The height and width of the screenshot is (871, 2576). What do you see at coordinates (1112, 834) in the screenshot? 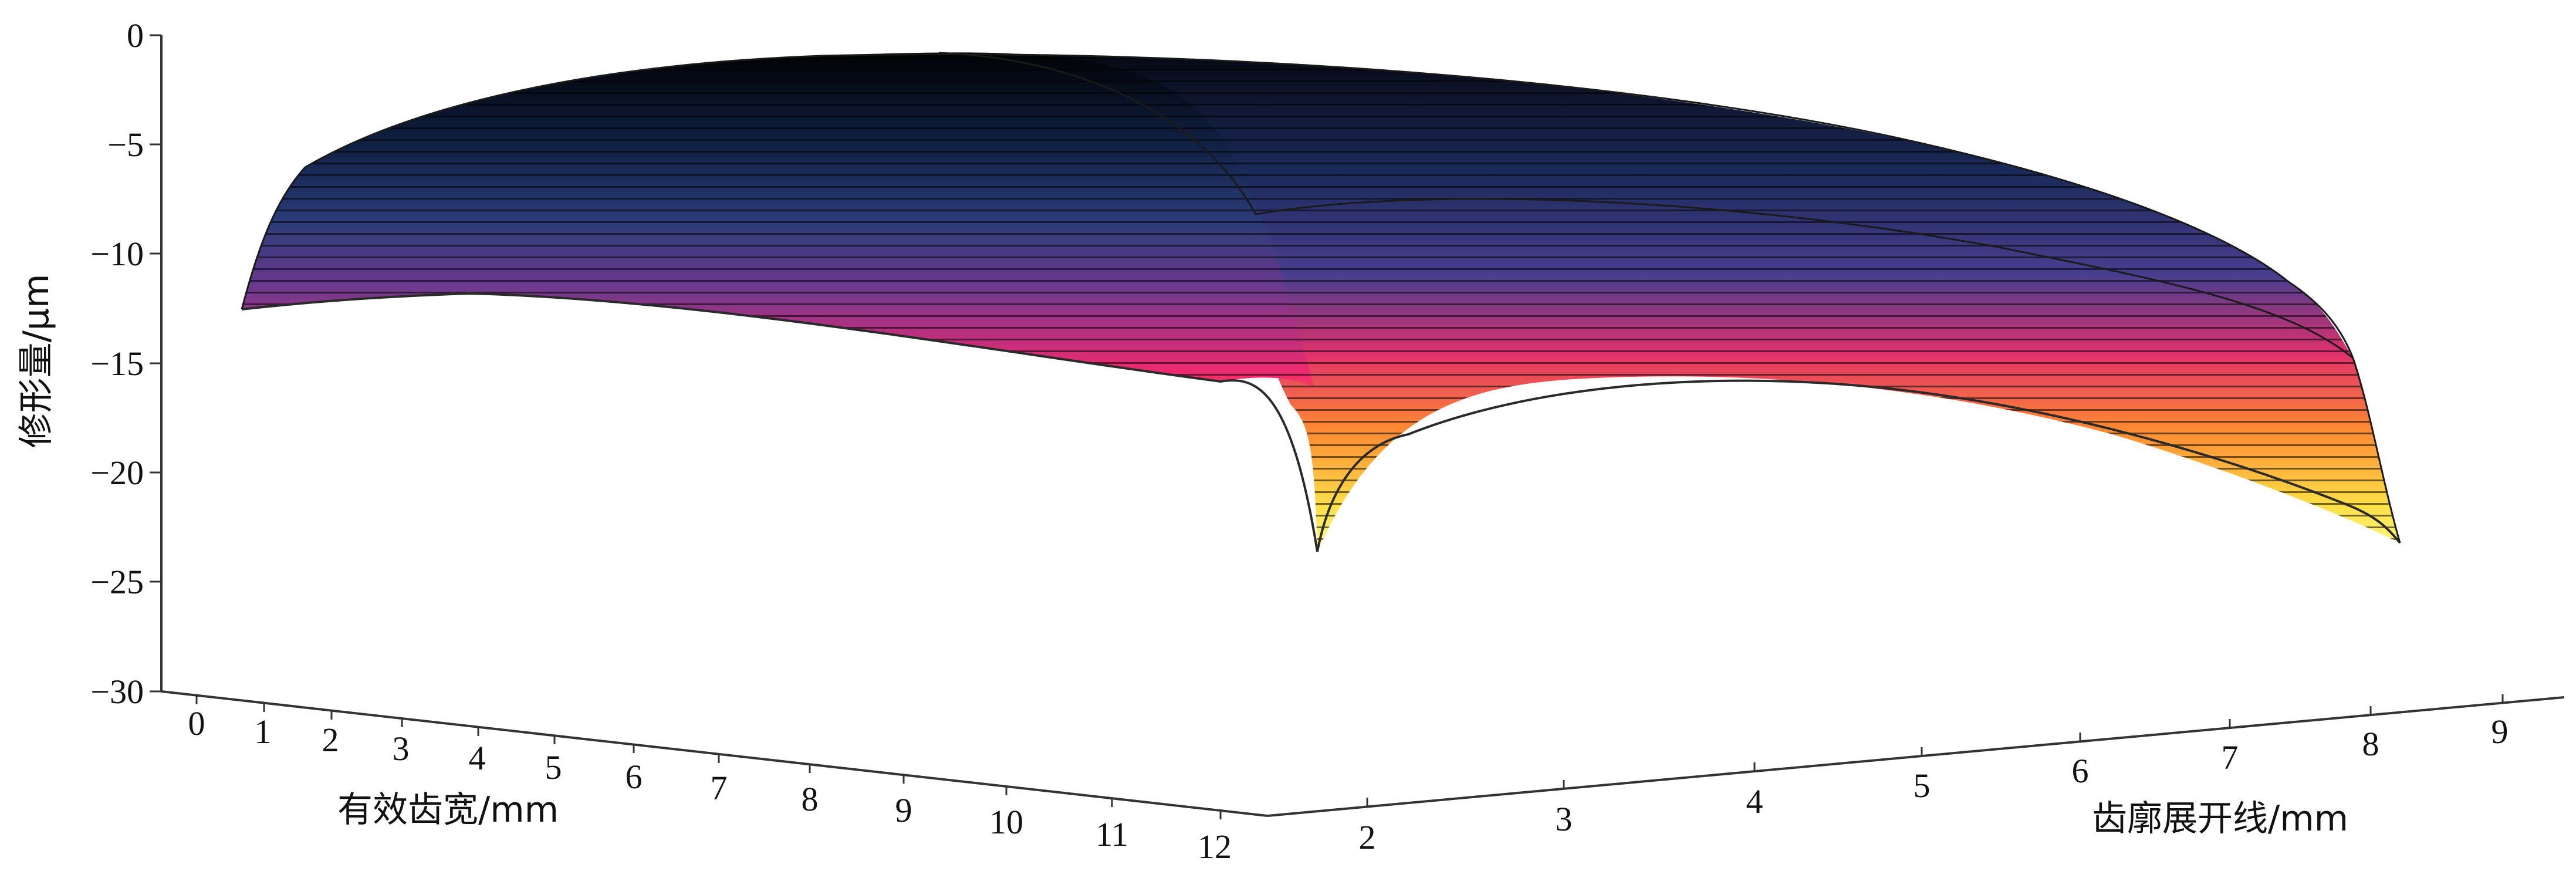
I see `x-tick-label-11: 11` at bounding box center [1112, 834].